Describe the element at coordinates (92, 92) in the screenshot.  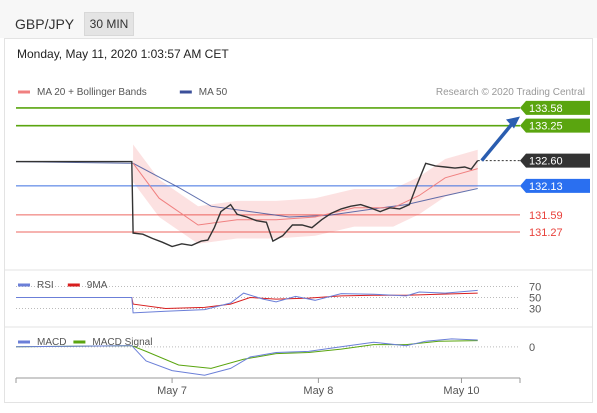
I see `main-legend-0: MA 20 + Bollinger Bands` at that location.